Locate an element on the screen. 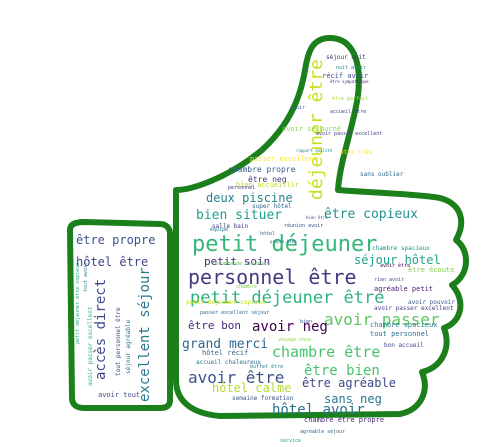 The image size is (484, 447). cloud-word: bien situer is located at coordinates (239, 215).